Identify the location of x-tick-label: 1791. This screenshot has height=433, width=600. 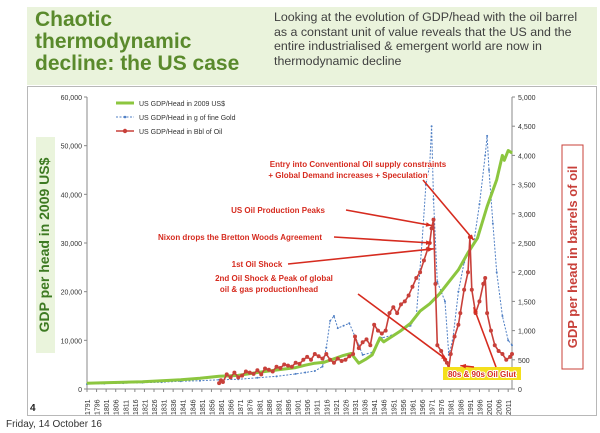
(88, 407).